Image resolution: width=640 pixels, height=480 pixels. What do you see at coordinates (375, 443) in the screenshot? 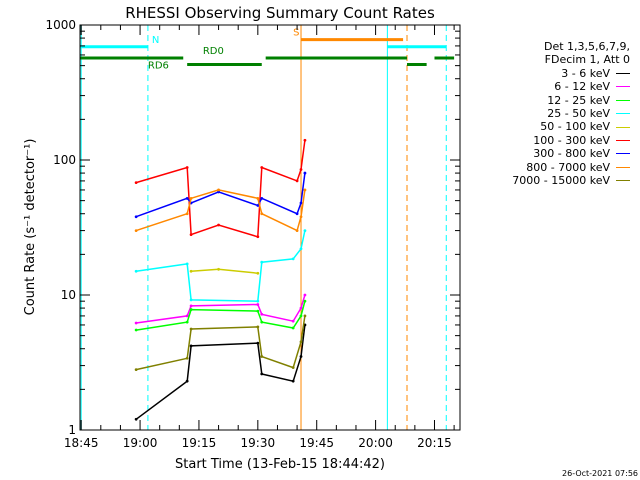
I see `x-tick-label-5: 20:00` at bounding box center [375, 443].